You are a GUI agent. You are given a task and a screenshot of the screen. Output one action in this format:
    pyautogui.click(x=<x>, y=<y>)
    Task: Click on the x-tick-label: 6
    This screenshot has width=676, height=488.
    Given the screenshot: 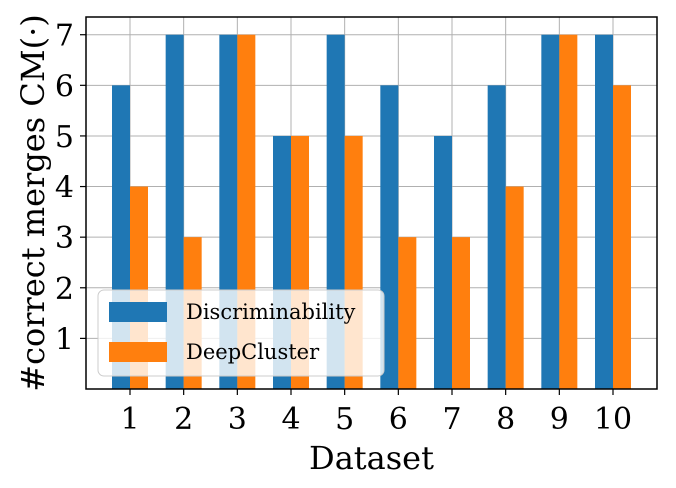 What is the action you would take?
    pyautogui.click(x=398, y=419)
    